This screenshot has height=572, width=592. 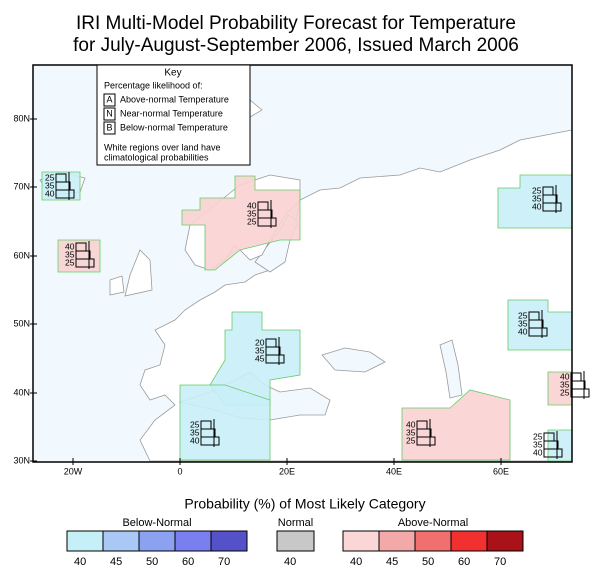 What do you see at coordinates (156, 523) in the screenshot?
I see `legend-group-label: Below-Normal` at bounding box center [156, 523].